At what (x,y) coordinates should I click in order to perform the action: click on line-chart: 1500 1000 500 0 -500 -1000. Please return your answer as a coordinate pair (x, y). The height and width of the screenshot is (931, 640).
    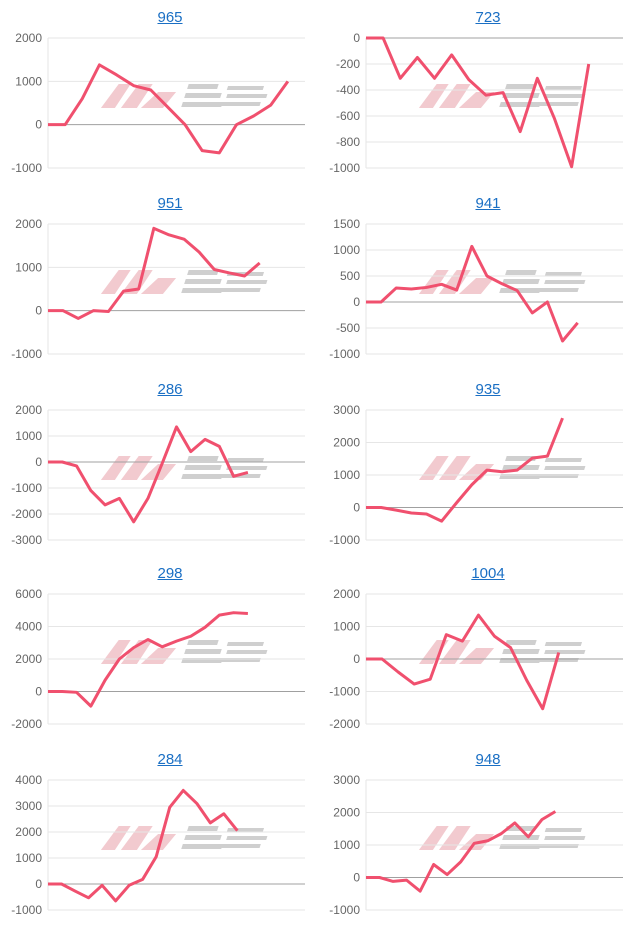
    Looking at the image, I should click on (476, 289).